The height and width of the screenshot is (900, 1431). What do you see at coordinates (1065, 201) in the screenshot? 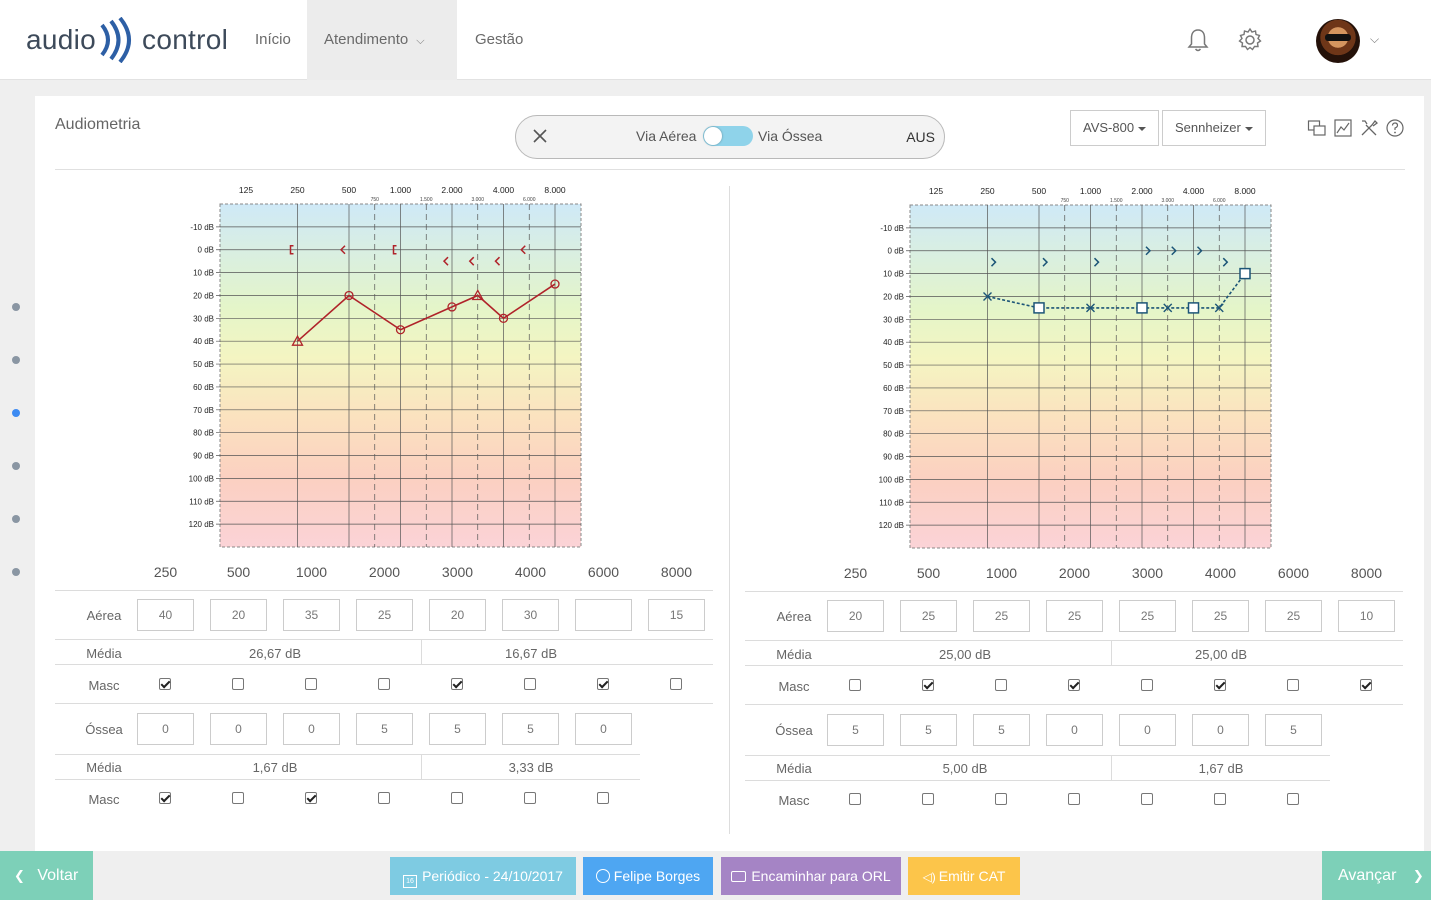
I see `freq-mid-tick-label: 750` at bounding box center [1065, 201].